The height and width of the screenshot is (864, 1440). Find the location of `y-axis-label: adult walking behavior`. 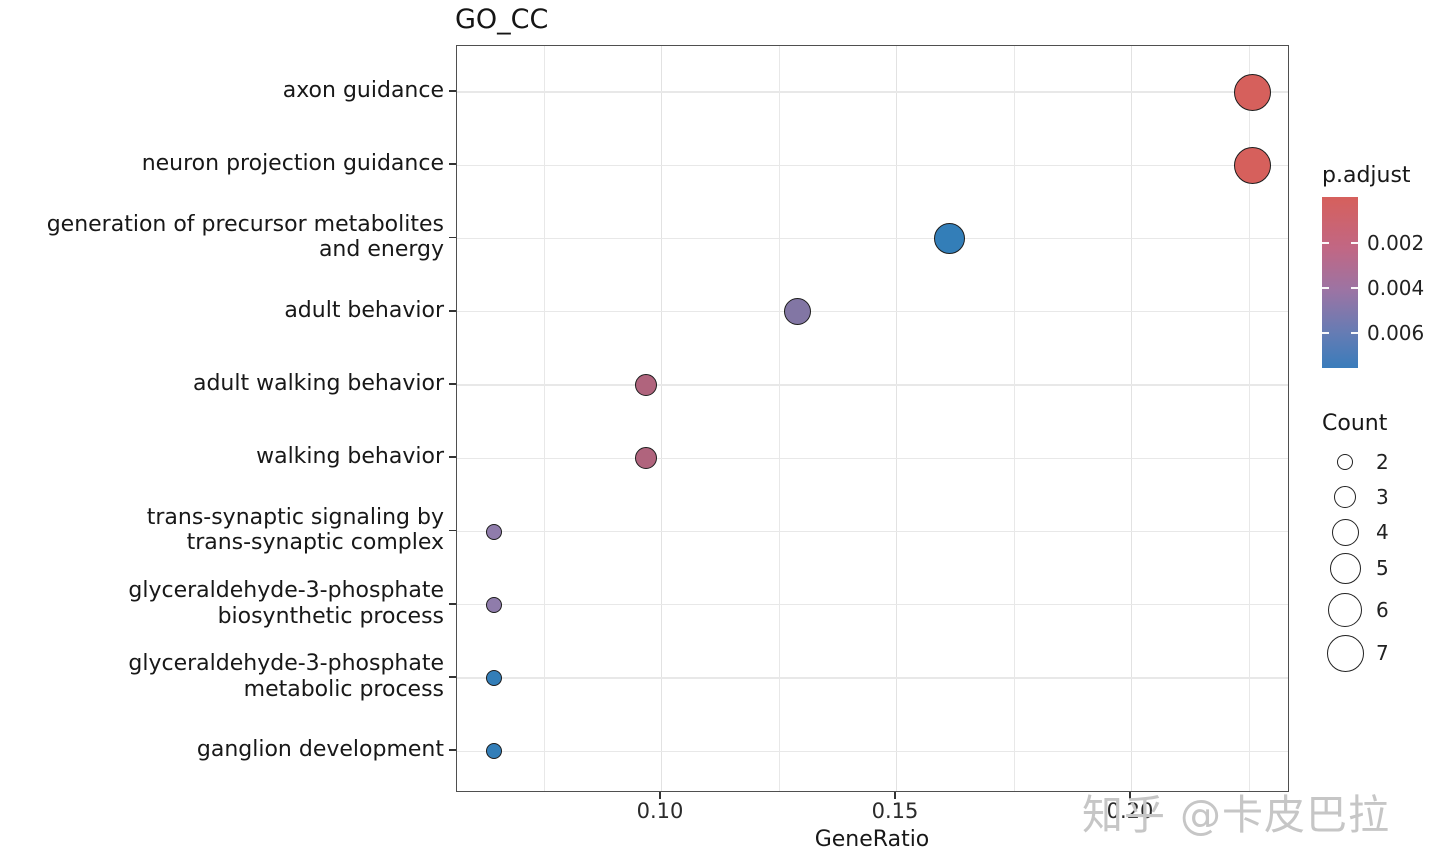

y-axis-label: adult walking behavior is located at coordinates (318, 384).